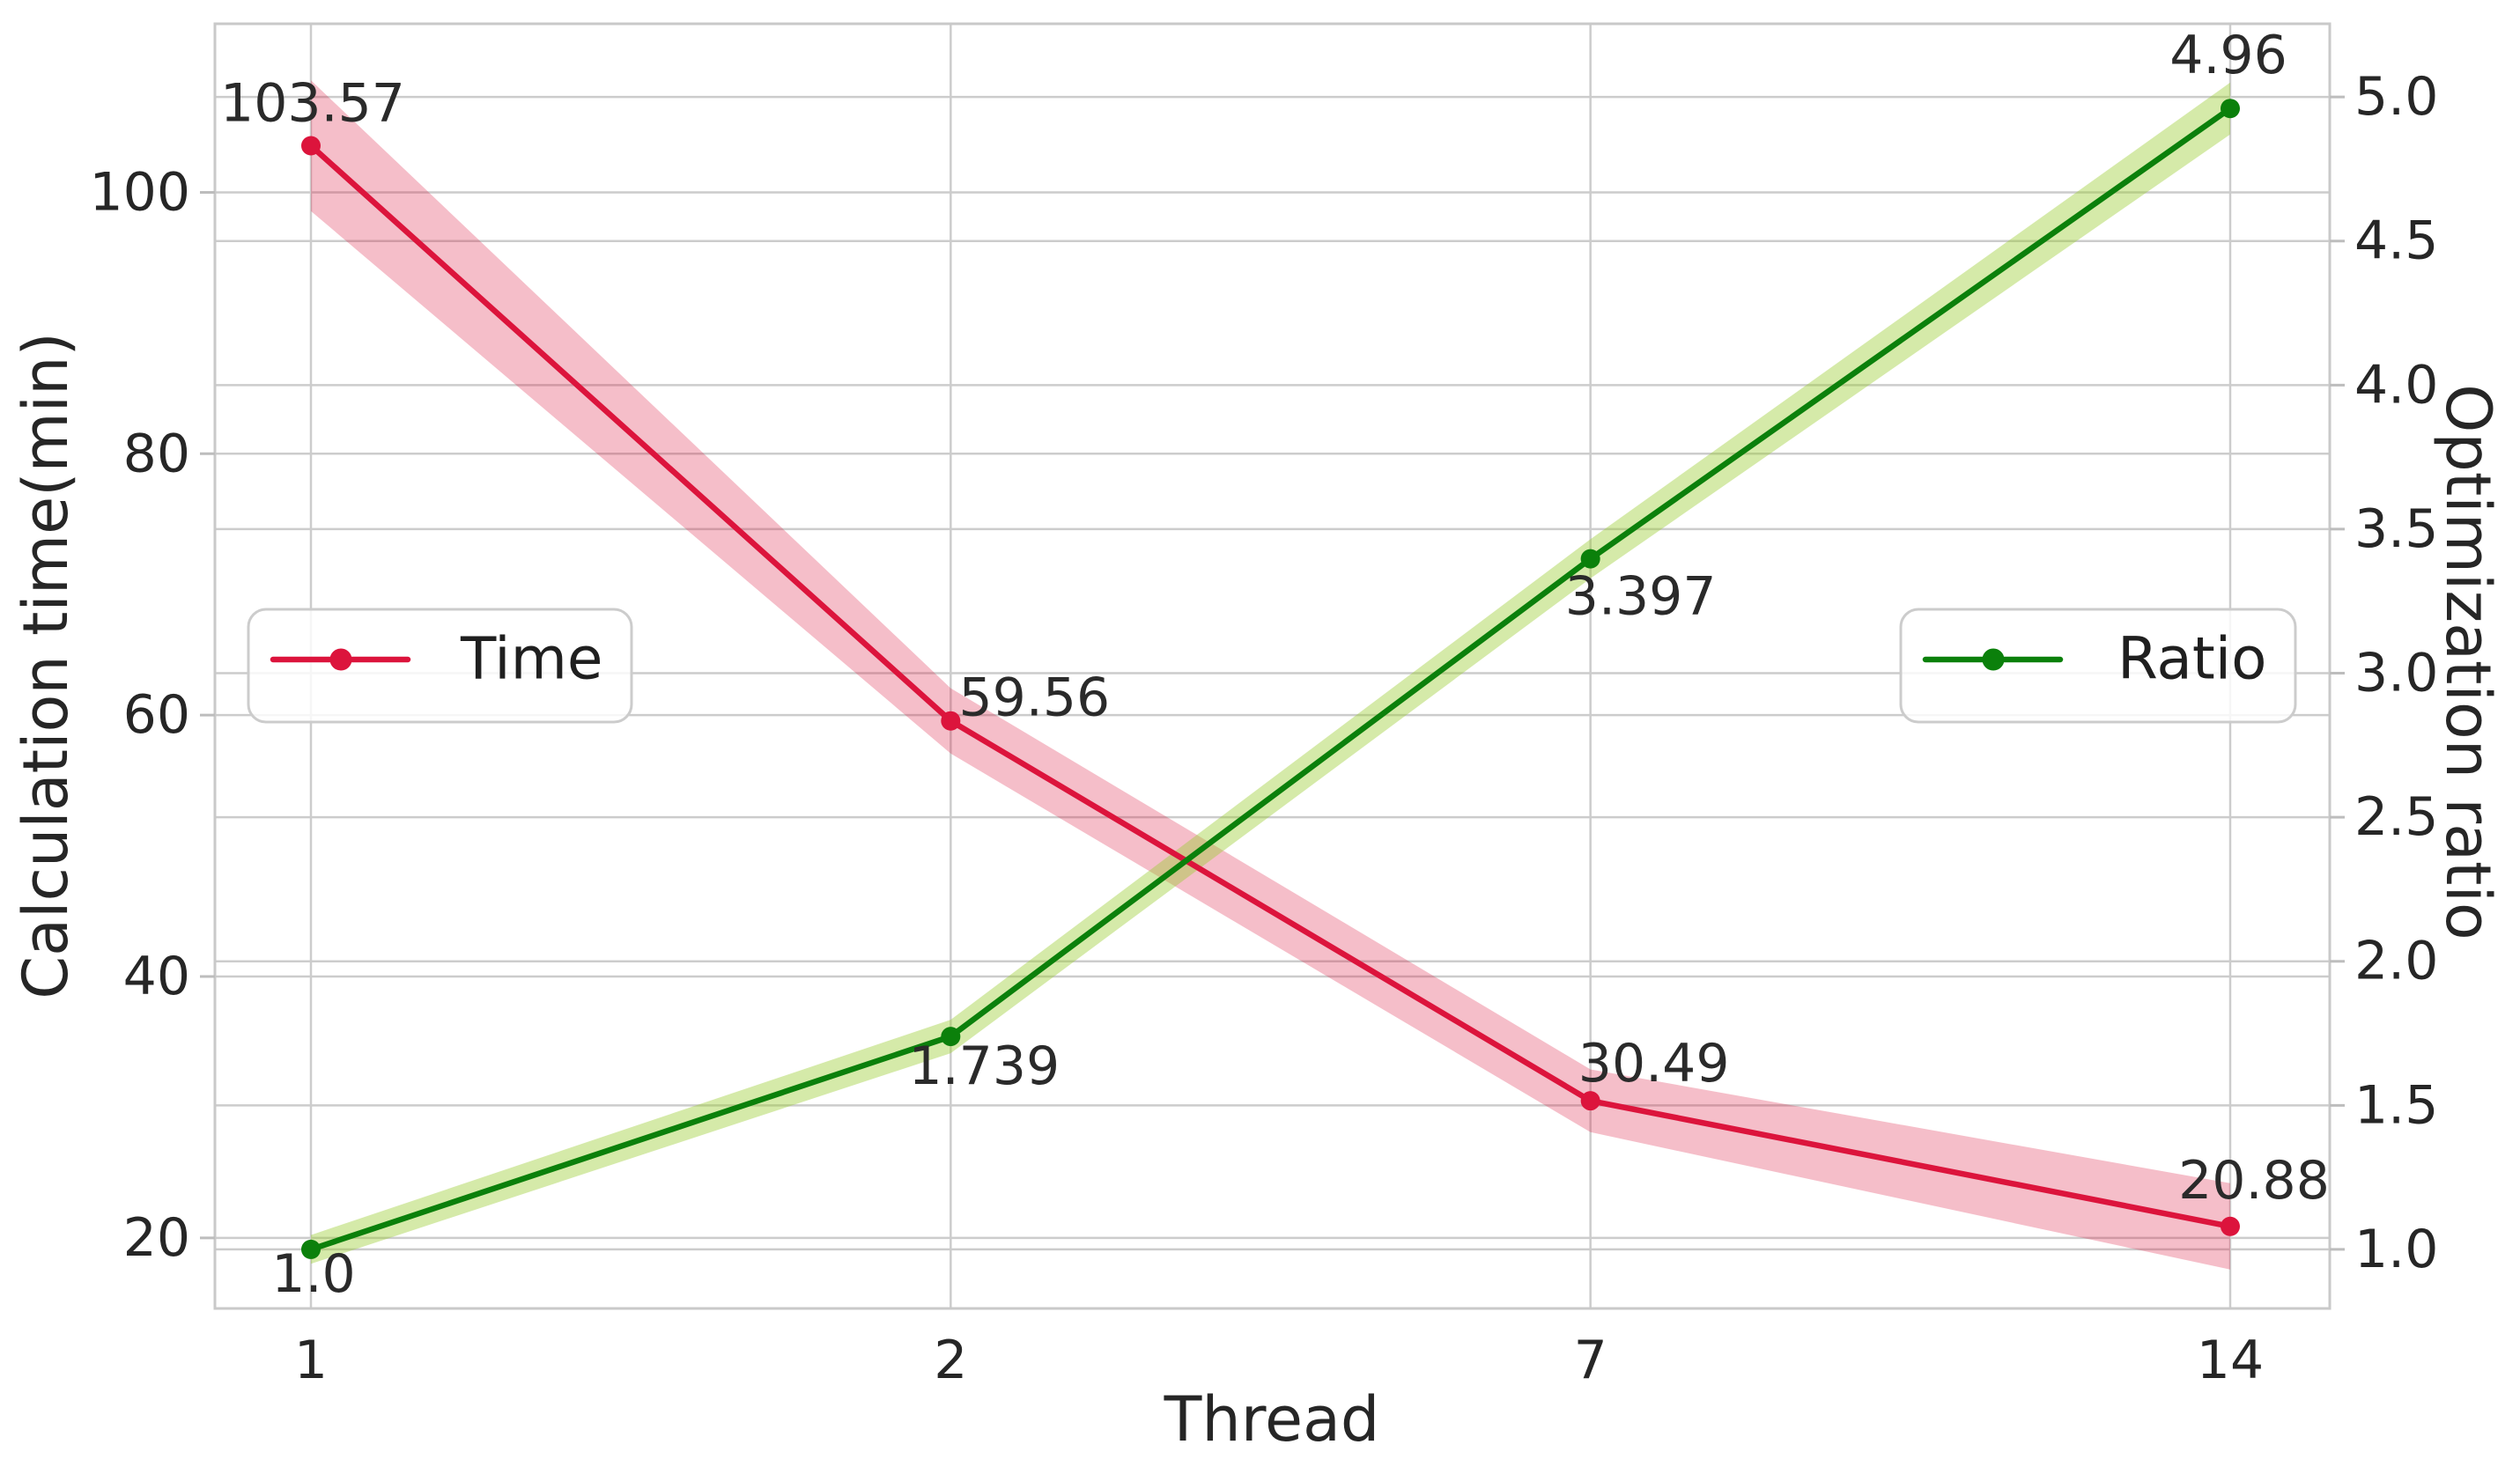 The height and width of the screenshot is (1474, 2520). I want to click on ratio-value-label: 3.397, so click(1641, 597).